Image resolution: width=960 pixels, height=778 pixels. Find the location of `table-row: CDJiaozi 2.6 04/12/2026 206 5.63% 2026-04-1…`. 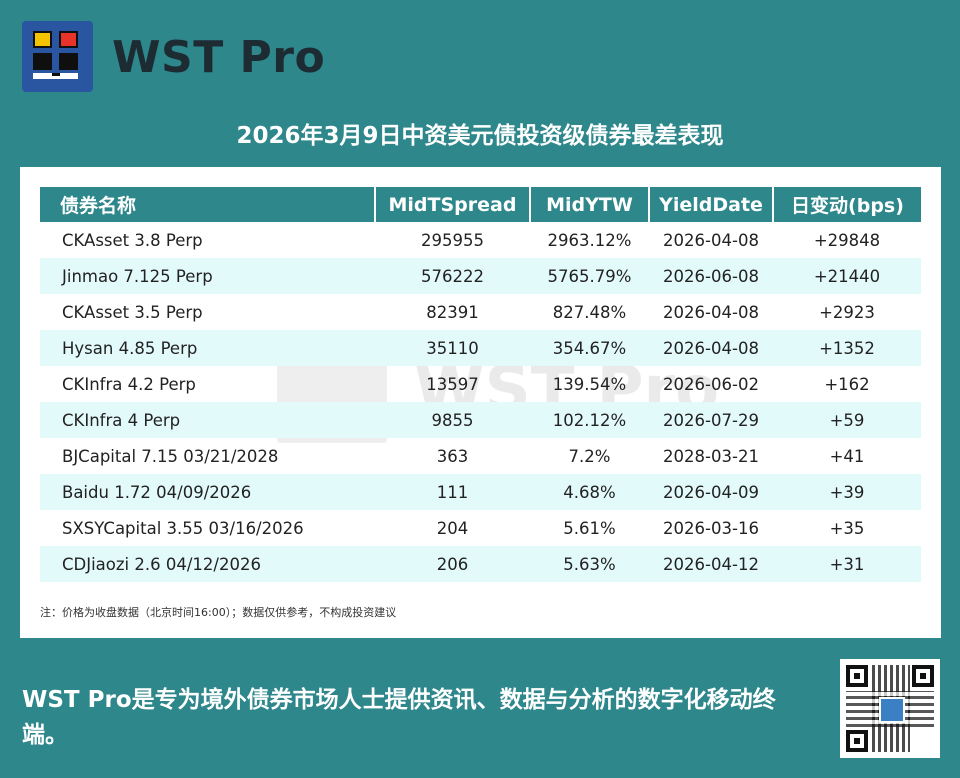

table-row: CDJiaozi 2.6 04/12/2026 206 5.63% 2026-04-1… is located at coordinates (480, 564).